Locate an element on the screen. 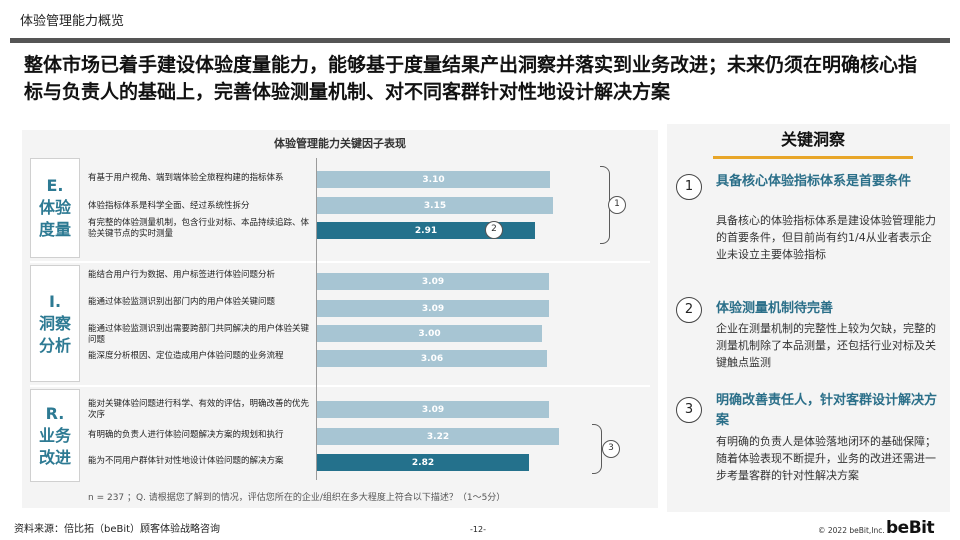 The image size is (960, 540). insight-title: 关键洞察 is located at coordinates (813, 142).